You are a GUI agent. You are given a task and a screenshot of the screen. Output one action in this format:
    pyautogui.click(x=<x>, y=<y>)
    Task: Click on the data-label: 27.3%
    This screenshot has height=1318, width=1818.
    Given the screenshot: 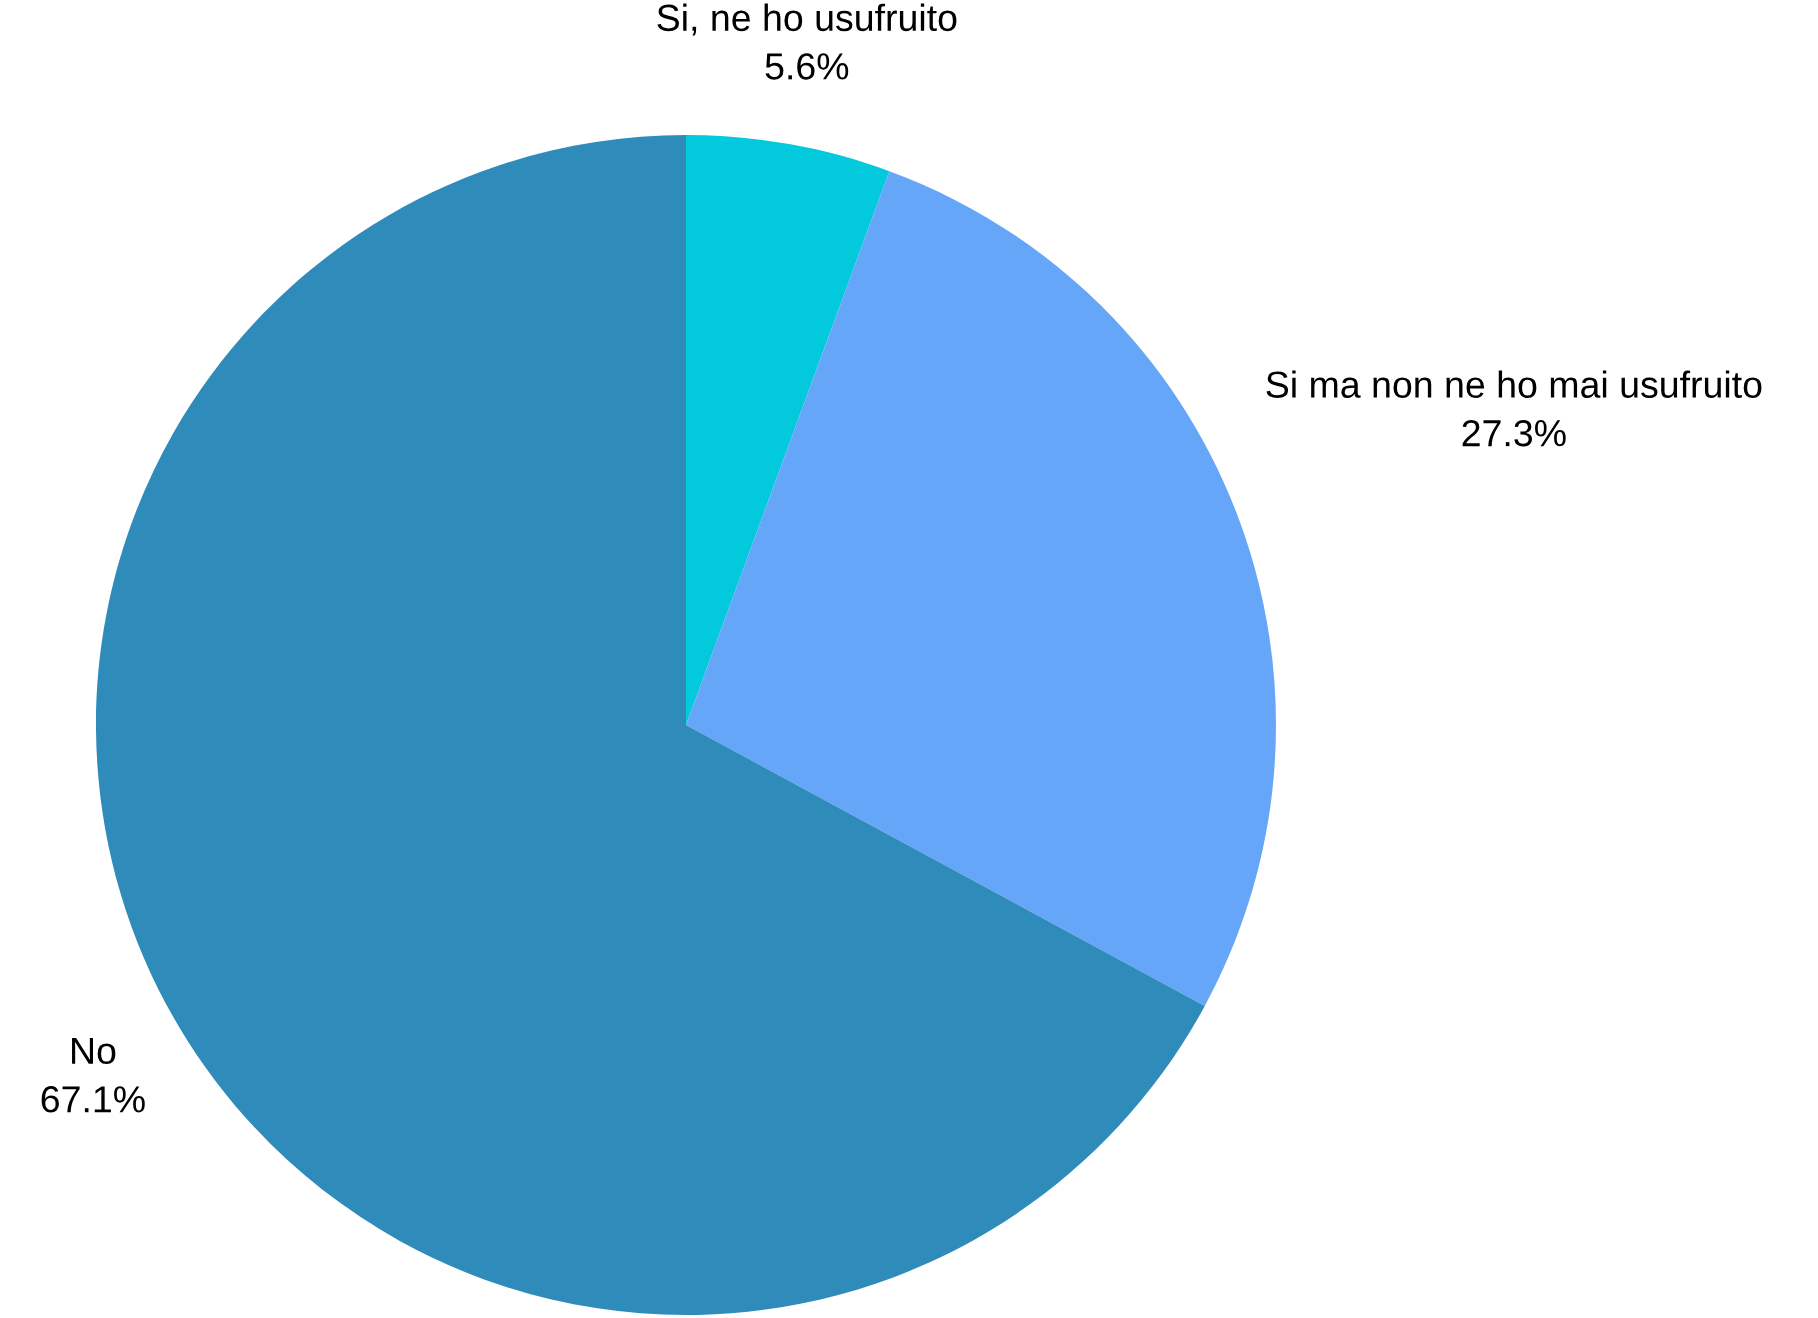 What is the action you would take?
    pyautogui.click(x=1514, y=433)
    